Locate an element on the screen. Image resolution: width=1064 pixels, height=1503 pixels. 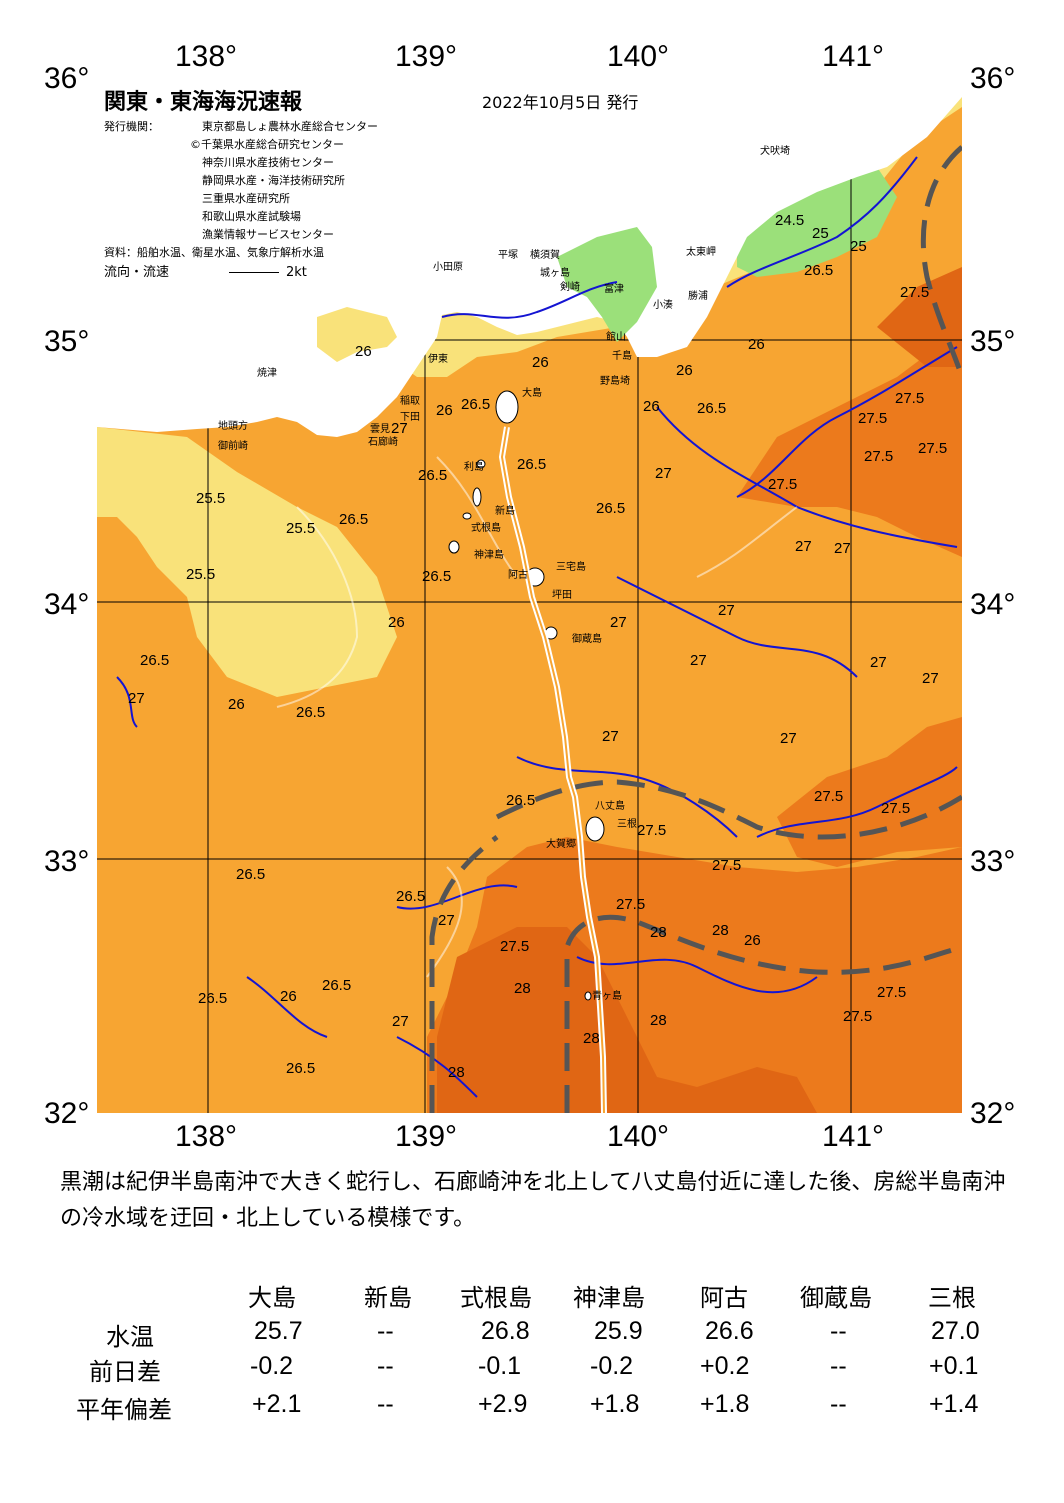
contour-label: 24.5 is located at coordinates (790, 220).